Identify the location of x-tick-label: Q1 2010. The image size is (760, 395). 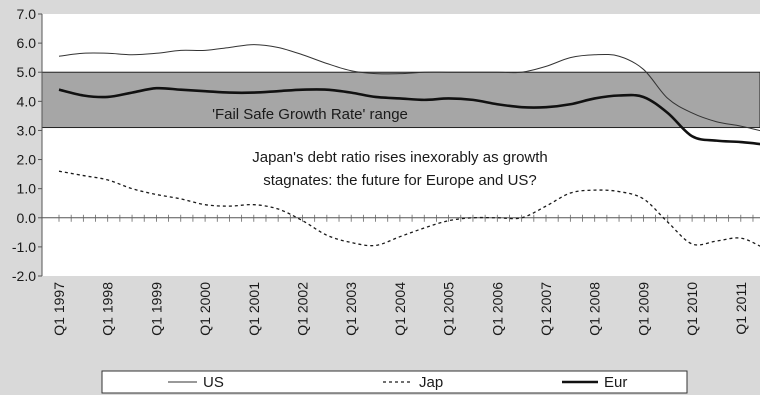
(692, 309).